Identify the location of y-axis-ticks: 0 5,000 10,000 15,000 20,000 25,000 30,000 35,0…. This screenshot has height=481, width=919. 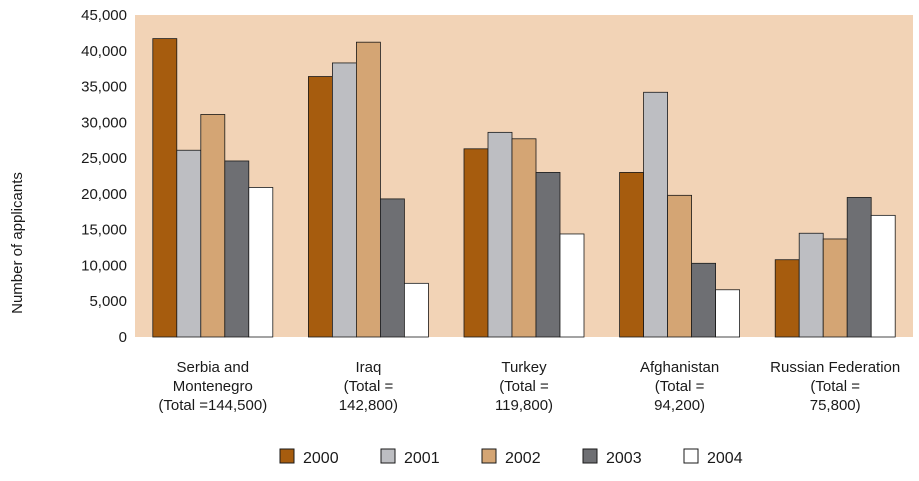
(104, 176).